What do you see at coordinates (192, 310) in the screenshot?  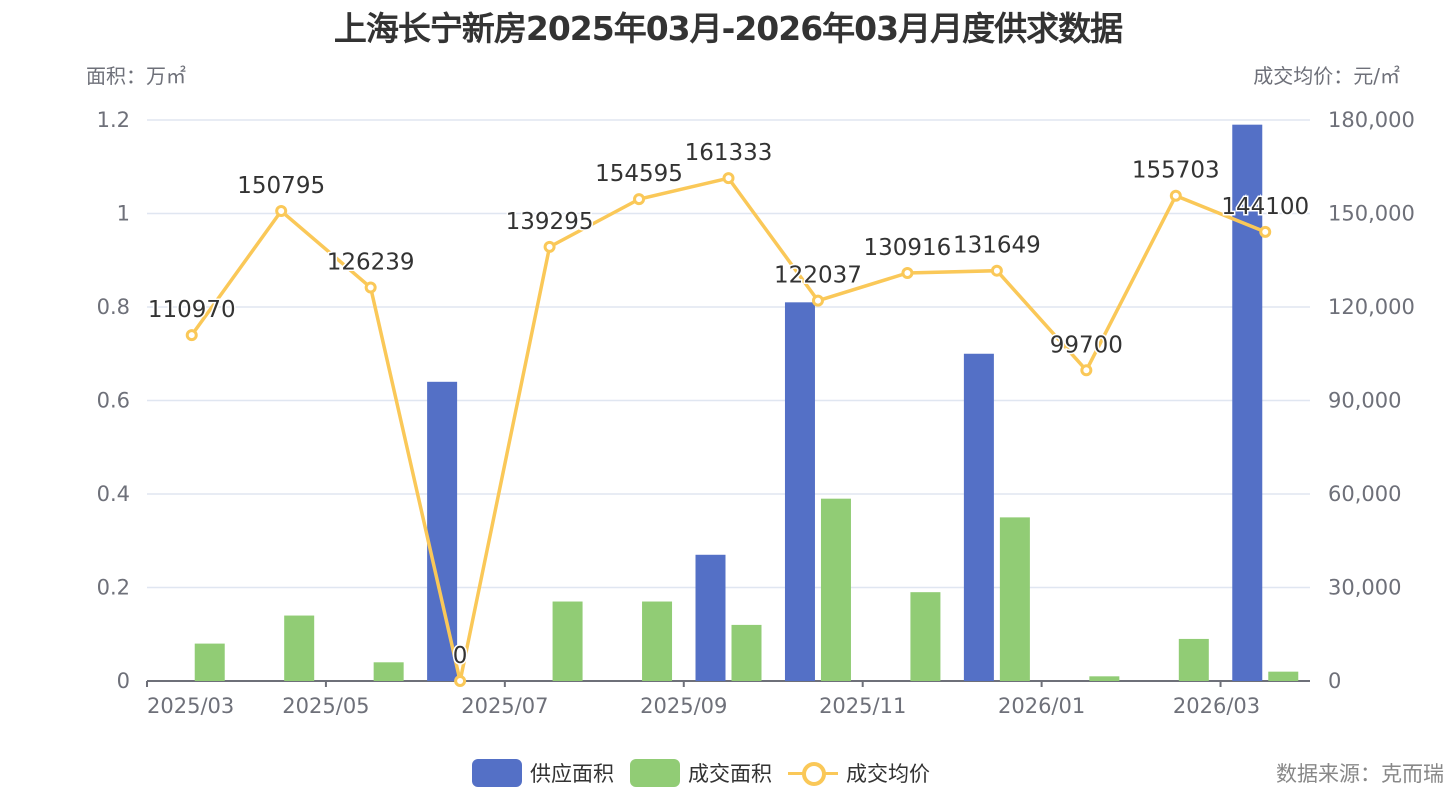 I see `price-label: 110970` at bounding box center [192, 310].